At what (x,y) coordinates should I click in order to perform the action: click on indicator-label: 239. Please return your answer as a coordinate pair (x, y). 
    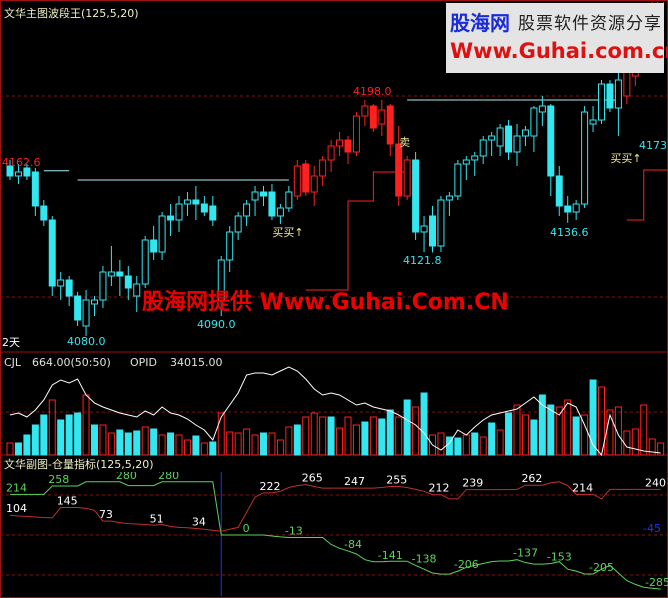
    Looking at the image, I should click on (472, 483).